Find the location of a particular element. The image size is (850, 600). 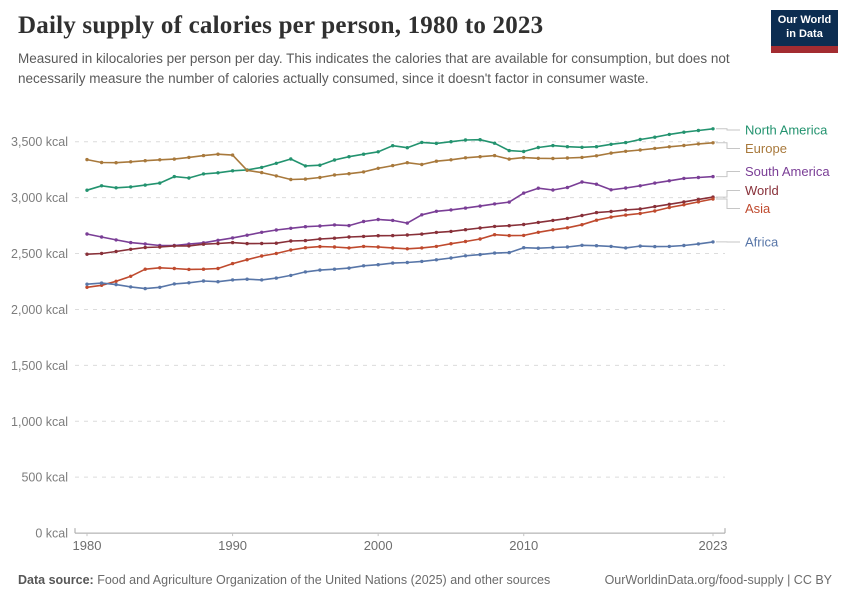

owid-logo: Our World in Data is located at coordinates (804, 31).